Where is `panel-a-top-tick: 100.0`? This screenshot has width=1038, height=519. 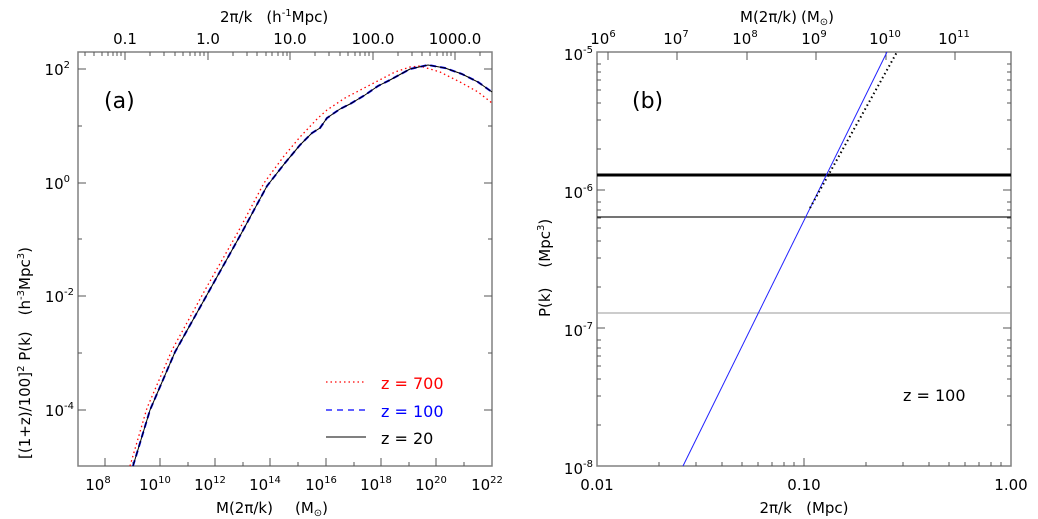
panel-a-top-tick: 100.0 is located at coordinates (373, 39).